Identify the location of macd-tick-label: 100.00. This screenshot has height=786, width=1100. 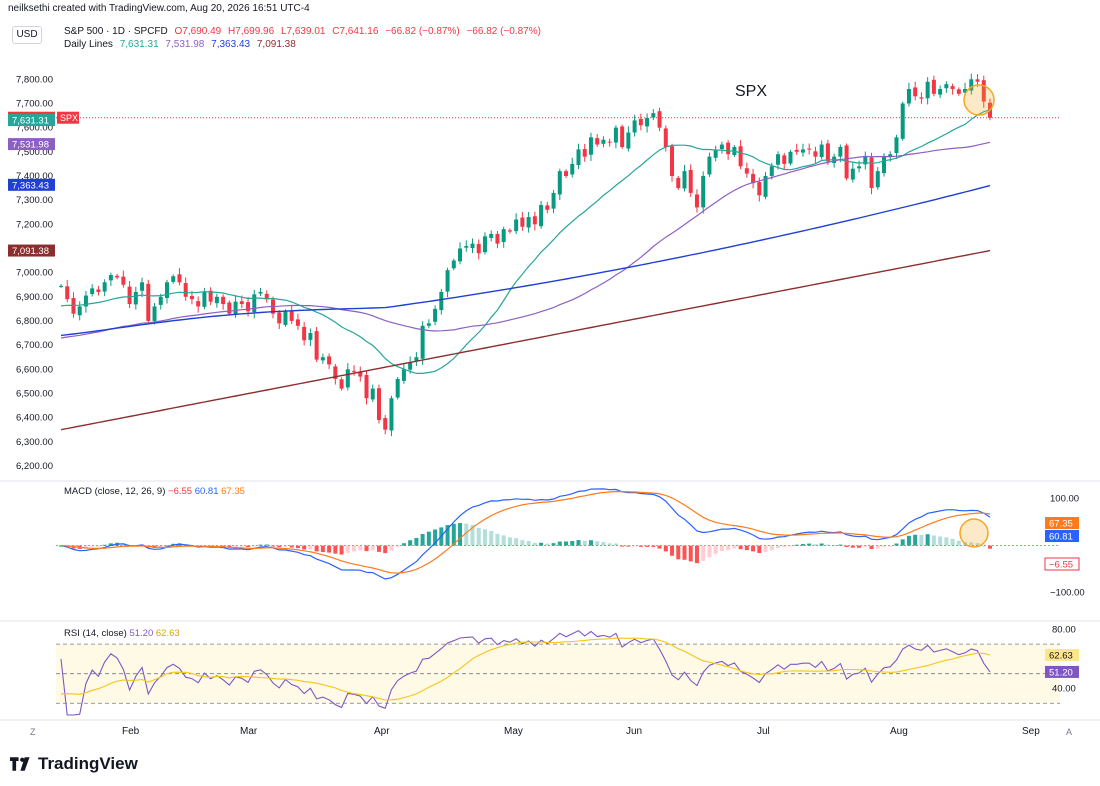
(1064, 499).